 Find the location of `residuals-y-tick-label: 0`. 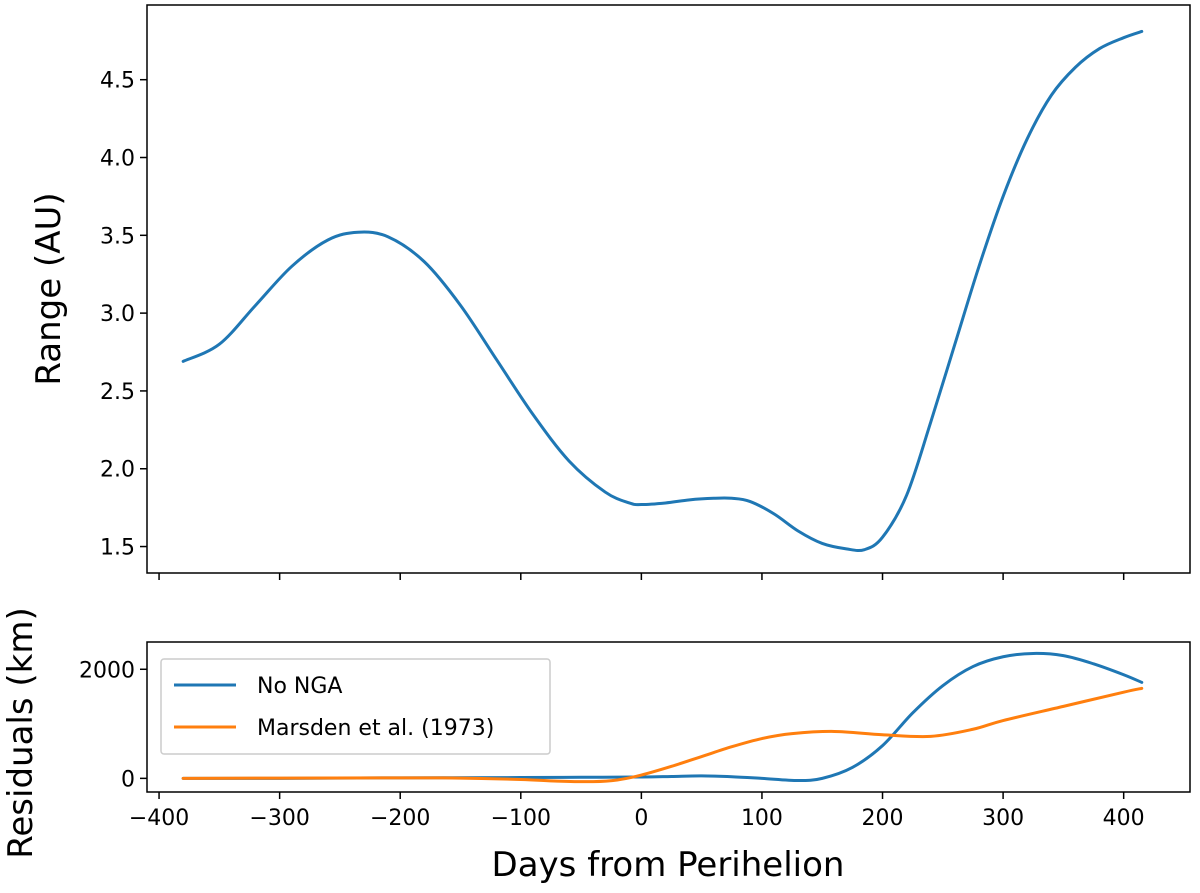

residuals-y-tick-label: 0 is located at coordinates (128, 779).